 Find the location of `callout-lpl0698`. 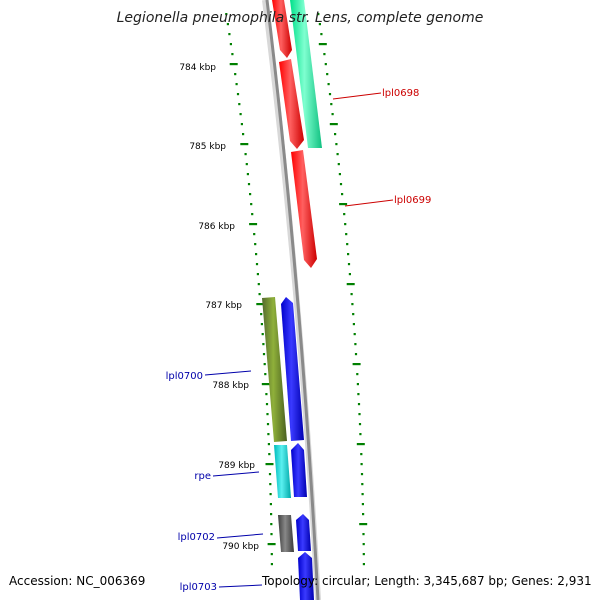

callout-lpl0698 is located at coordinates (357, 96).